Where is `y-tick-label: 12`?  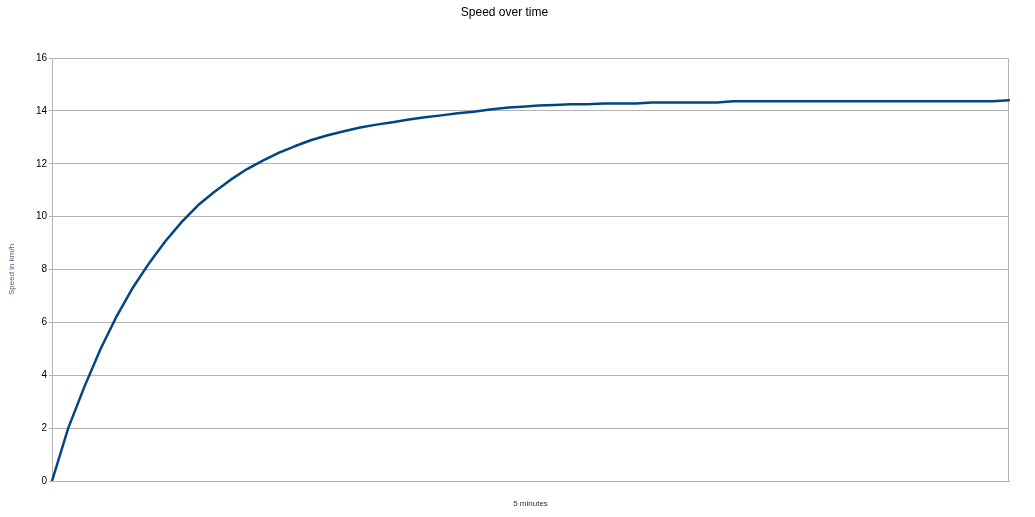 y-tick-label: 12 is located at coordinates (41, 163).